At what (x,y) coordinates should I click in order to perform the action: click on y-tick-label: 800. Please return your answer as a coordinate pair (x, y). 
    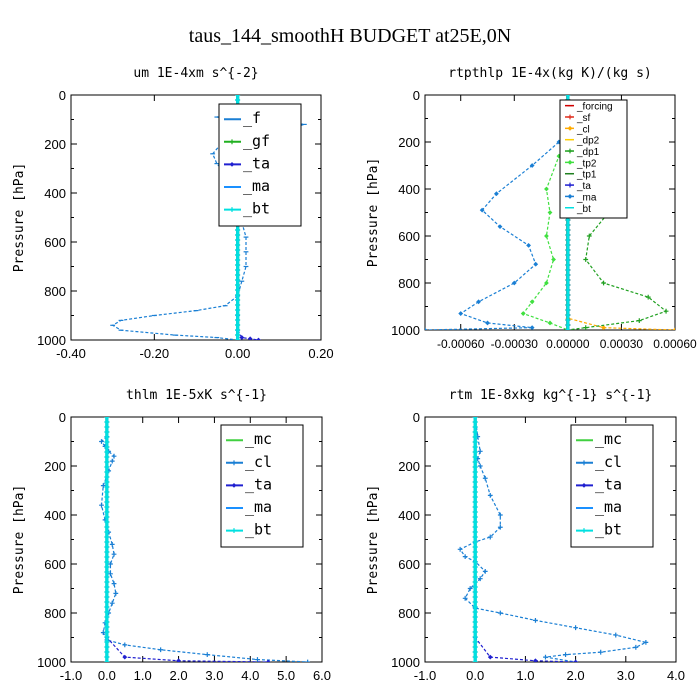
    Looking at the image, I should click on (55, 291).